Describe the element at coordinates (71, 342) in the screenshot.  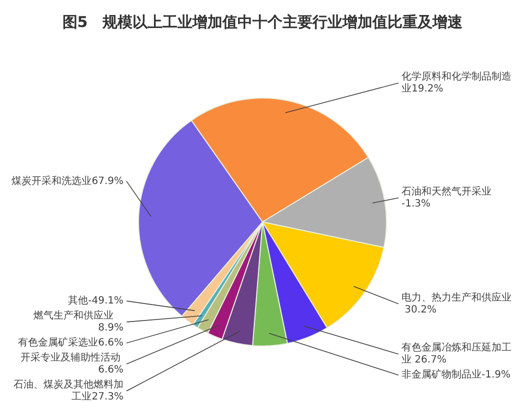
I see `slice-label: 有色金属矿采选业6.6%` at that location.